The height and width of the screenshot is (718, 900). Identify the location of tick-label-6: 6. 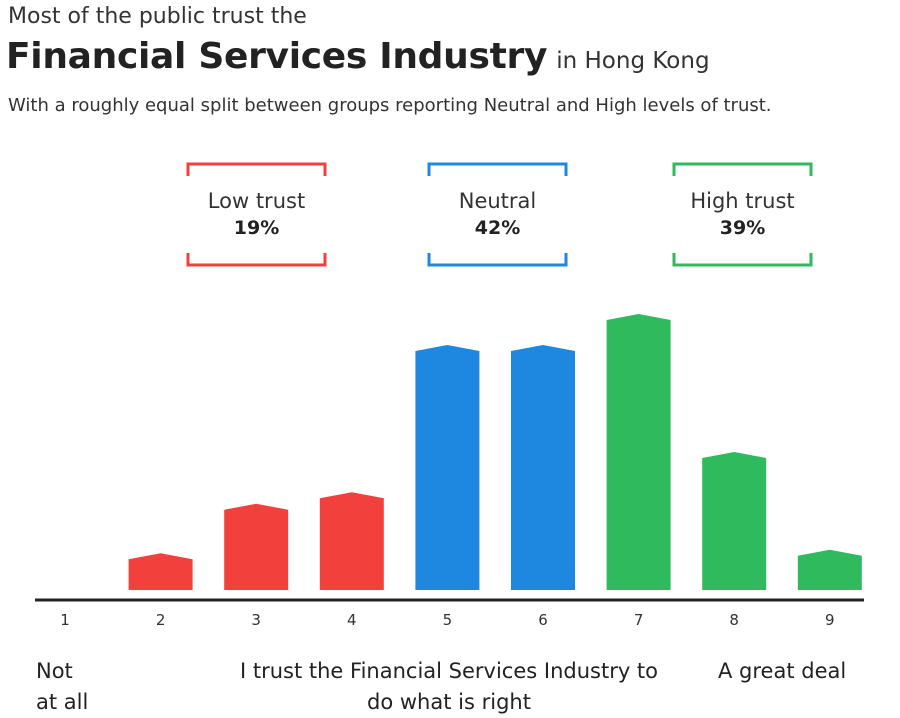
(543, 620).